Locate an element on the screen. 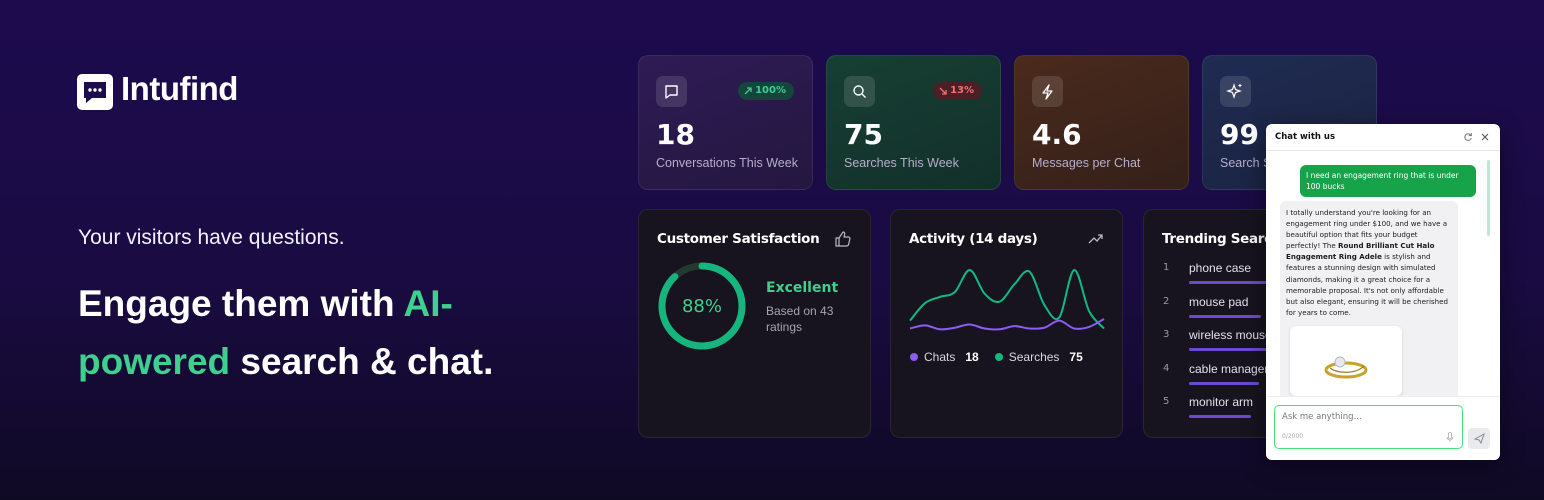 This screenshot has height=500, width=1544. legend-total: 18 is located at coordinates (972, 357).